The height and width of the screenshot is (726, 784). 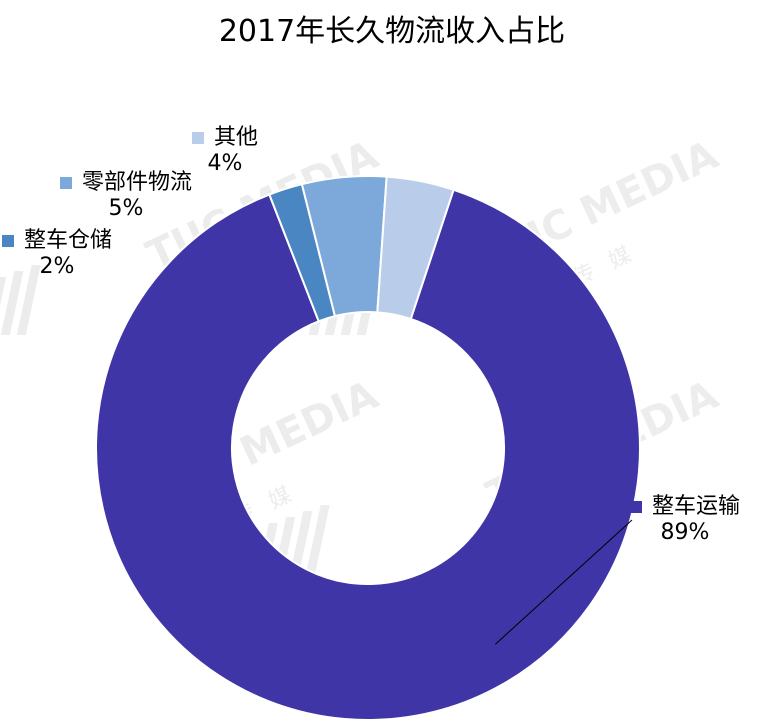 I want to click on label-whole-vehicle-transport: 整车运输 89%, so click(x=685, y=520).